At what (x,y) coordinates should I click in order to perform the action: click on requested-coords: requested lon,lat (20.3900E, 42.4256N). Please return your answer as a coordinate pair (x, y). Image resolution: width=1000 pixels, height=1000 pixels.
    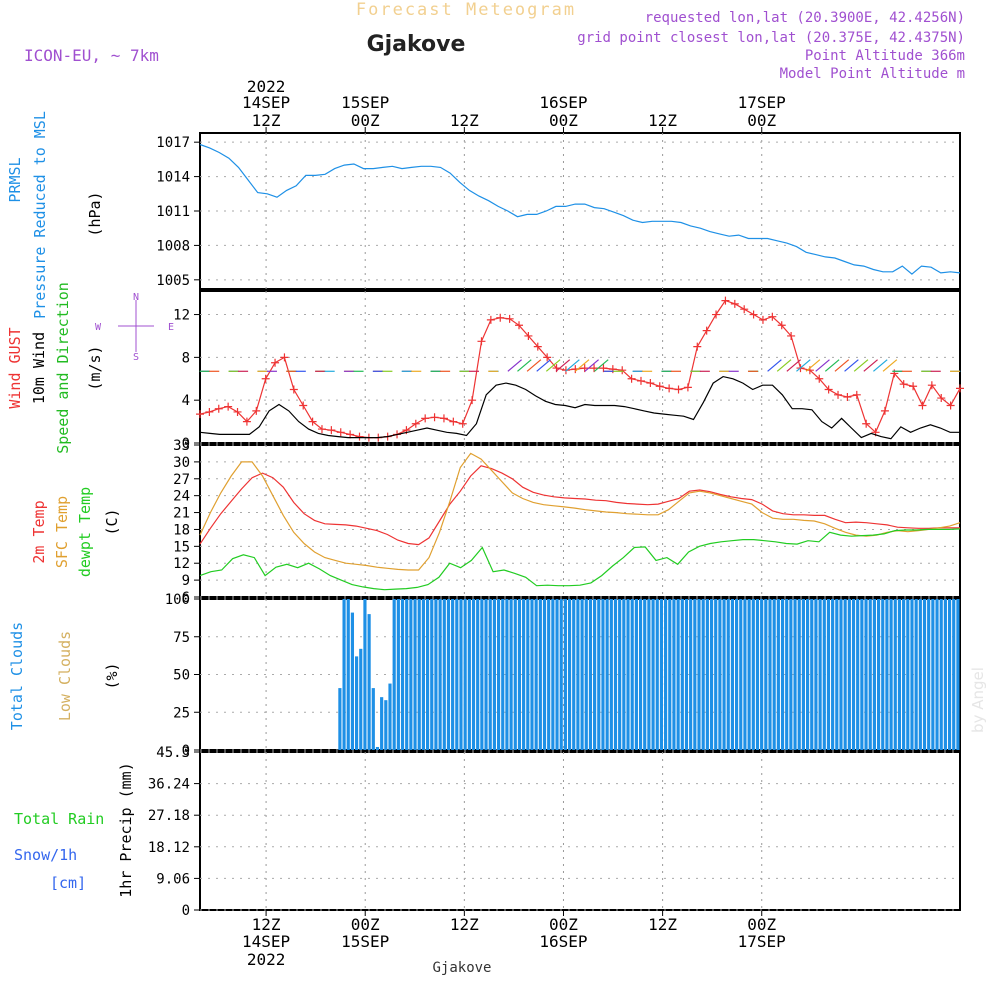
    Looking at the image, I should click on (805, 18).